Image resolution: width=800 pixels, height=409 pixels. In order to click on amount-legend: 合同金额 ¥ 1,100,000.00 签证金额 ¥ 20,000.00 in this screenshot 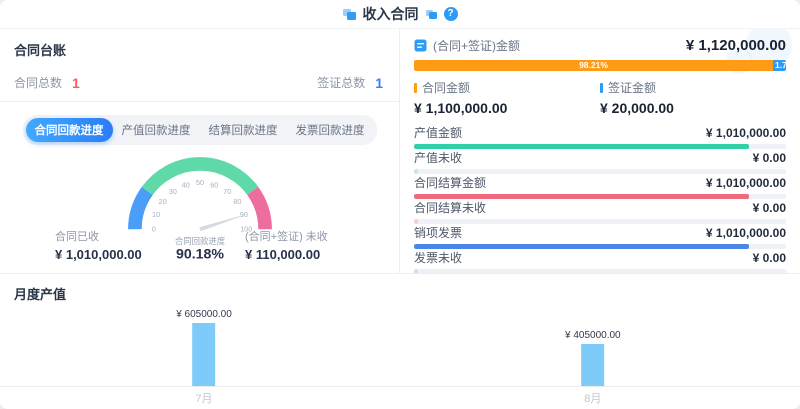, I will do `click(600, 97)`.